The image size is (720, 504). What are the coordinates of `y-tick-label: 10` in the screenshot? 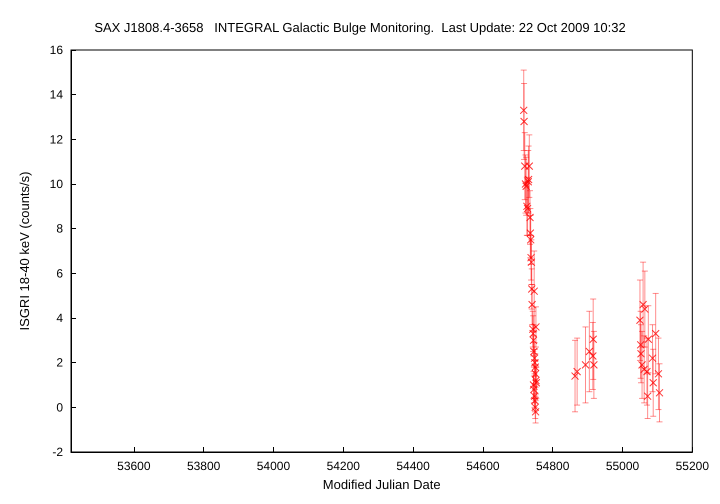 It's located at (57, 184).